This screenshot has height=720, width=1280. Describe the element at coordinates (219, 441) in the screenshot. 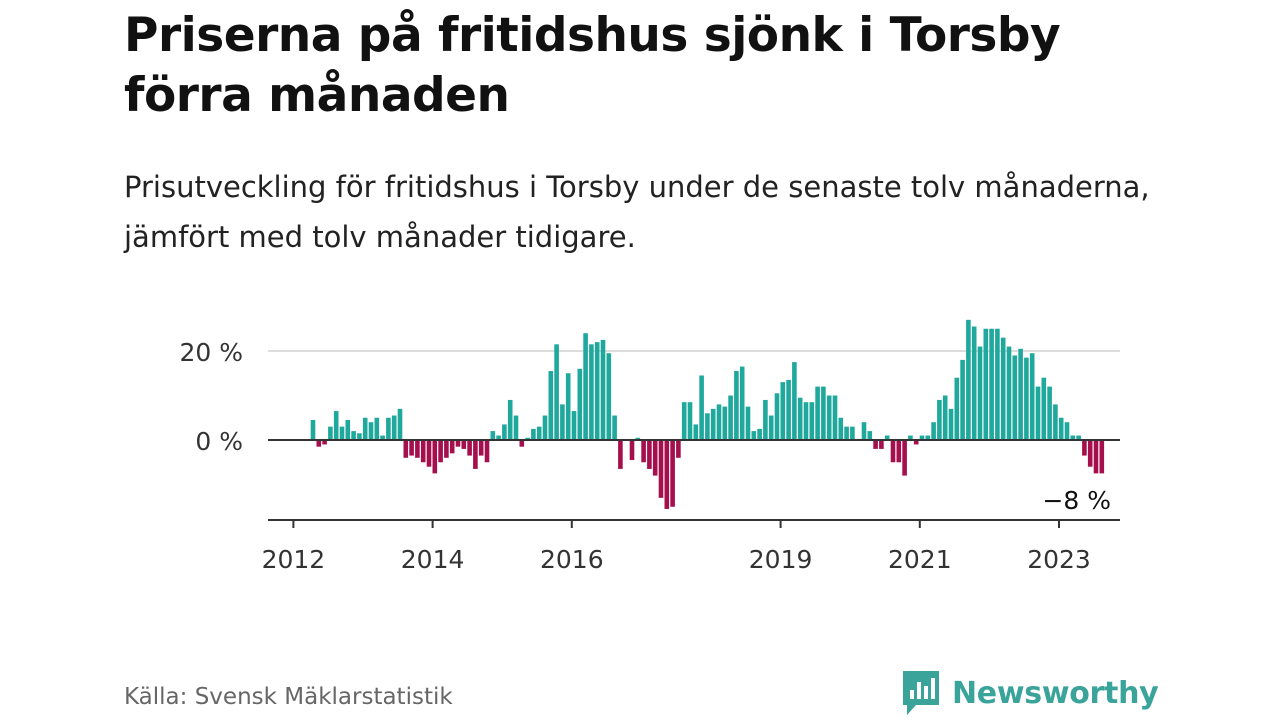

I see `y-tick-label: 0 %` at that location.